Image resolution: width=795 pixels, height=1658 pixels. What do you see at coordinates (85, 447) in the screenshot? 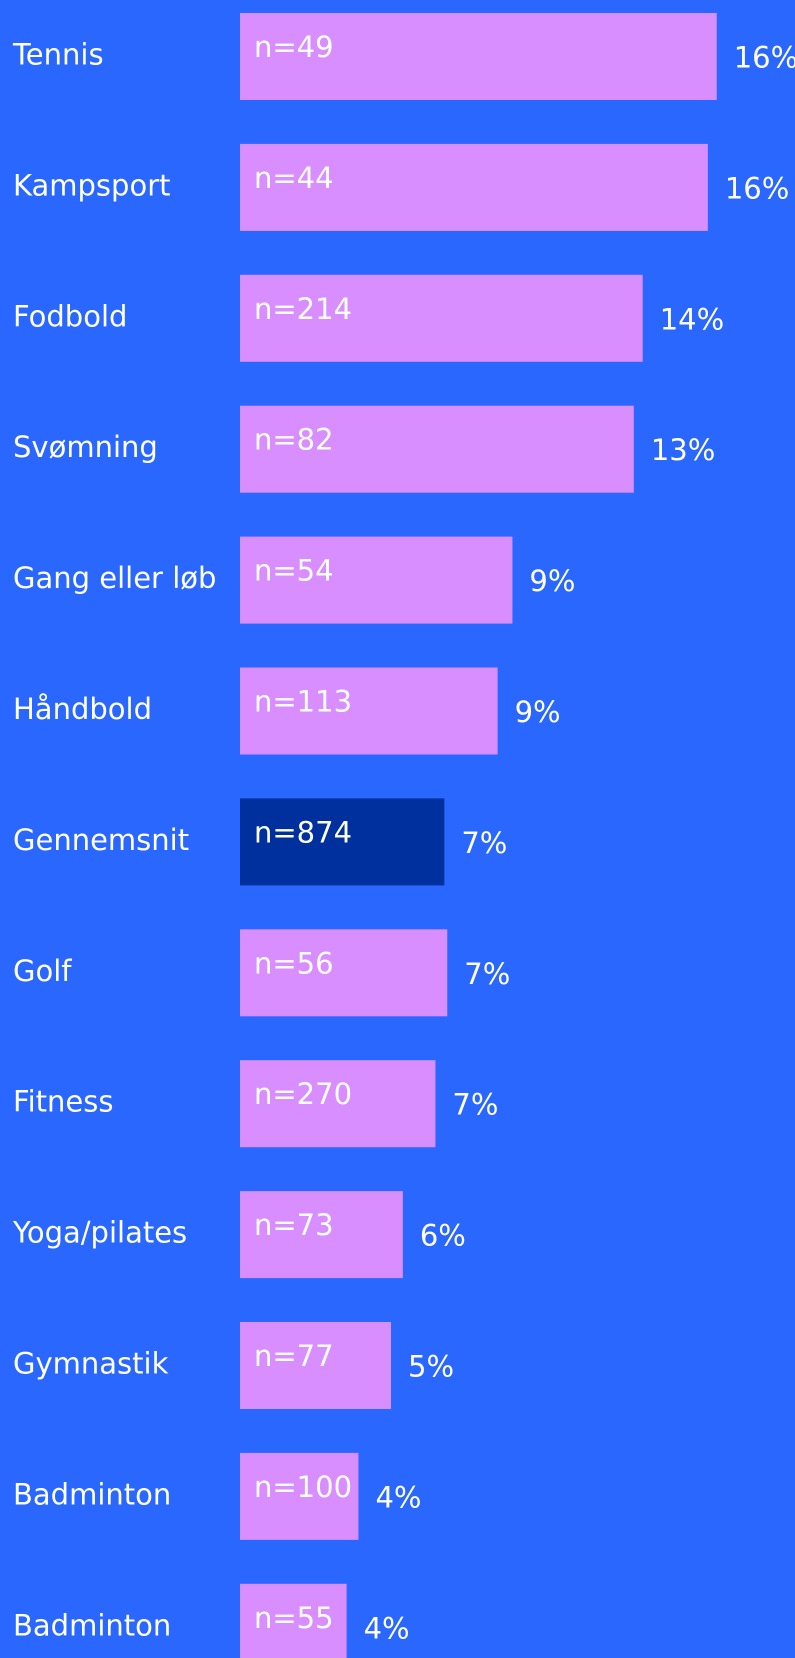
I see `category-label: Svømning` at bounding box center [85, 447].